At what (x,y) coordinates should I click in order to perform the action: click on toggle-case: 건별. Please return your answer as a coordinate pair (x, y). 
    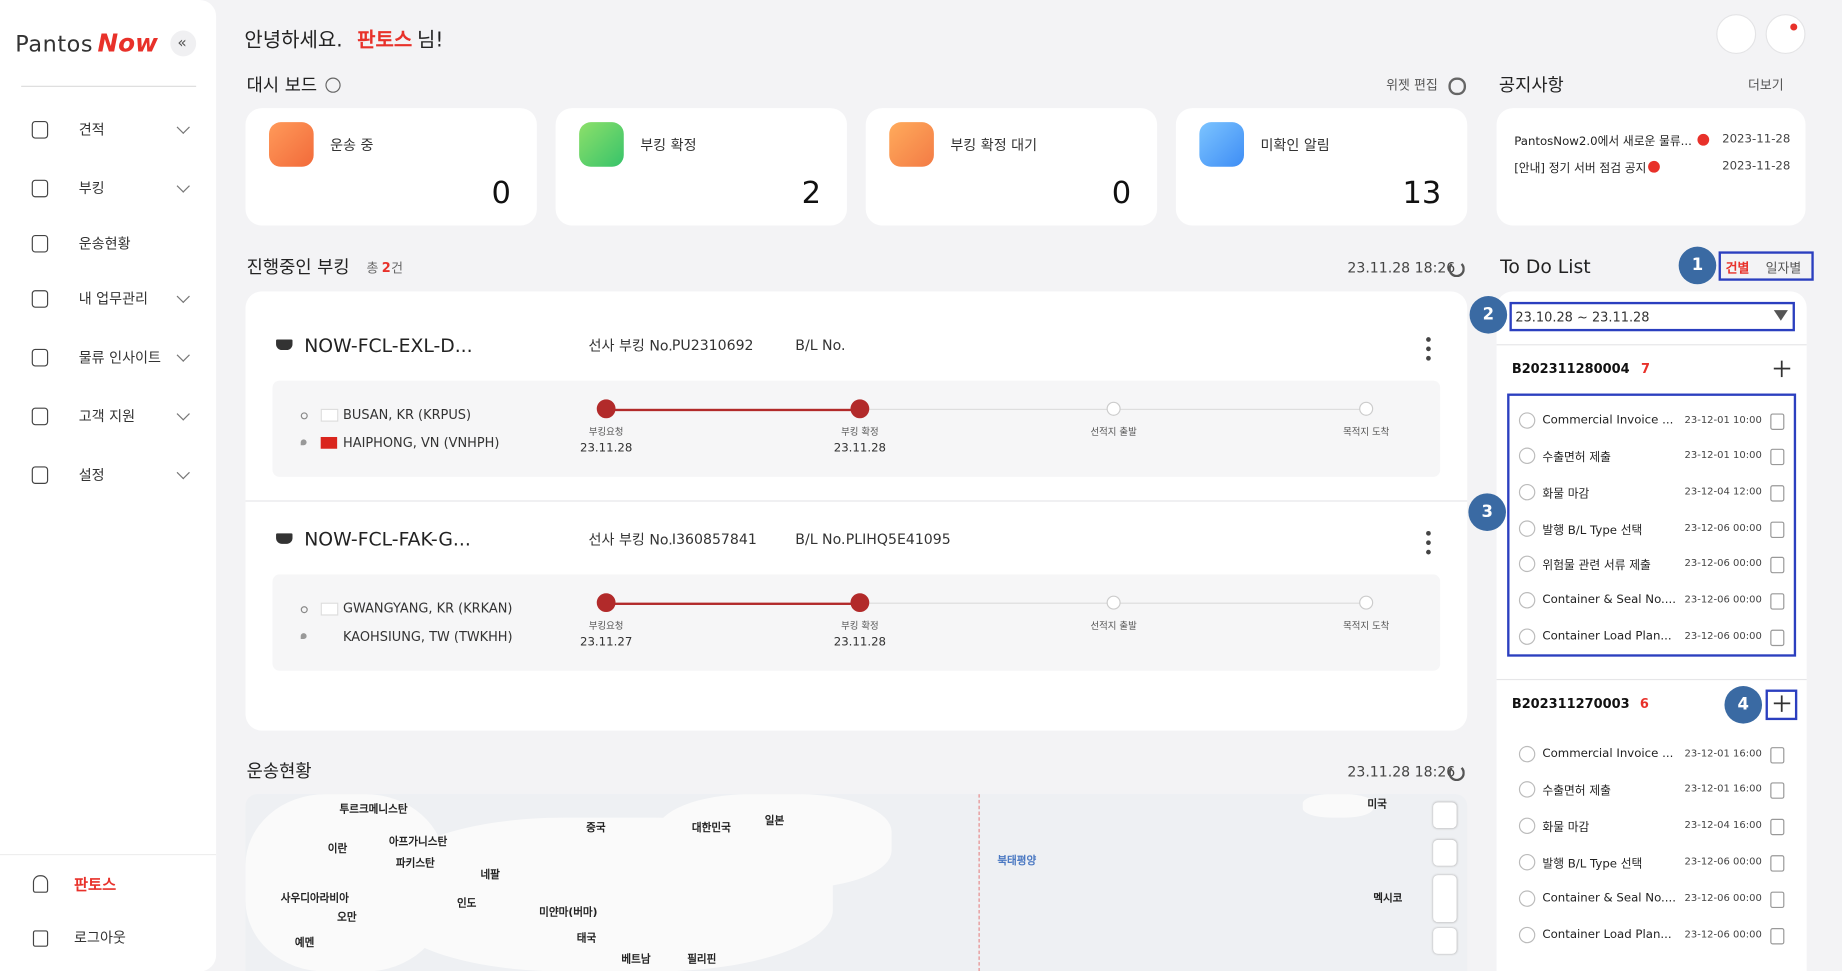
    Looking at the image, I should click on (1737, 268).